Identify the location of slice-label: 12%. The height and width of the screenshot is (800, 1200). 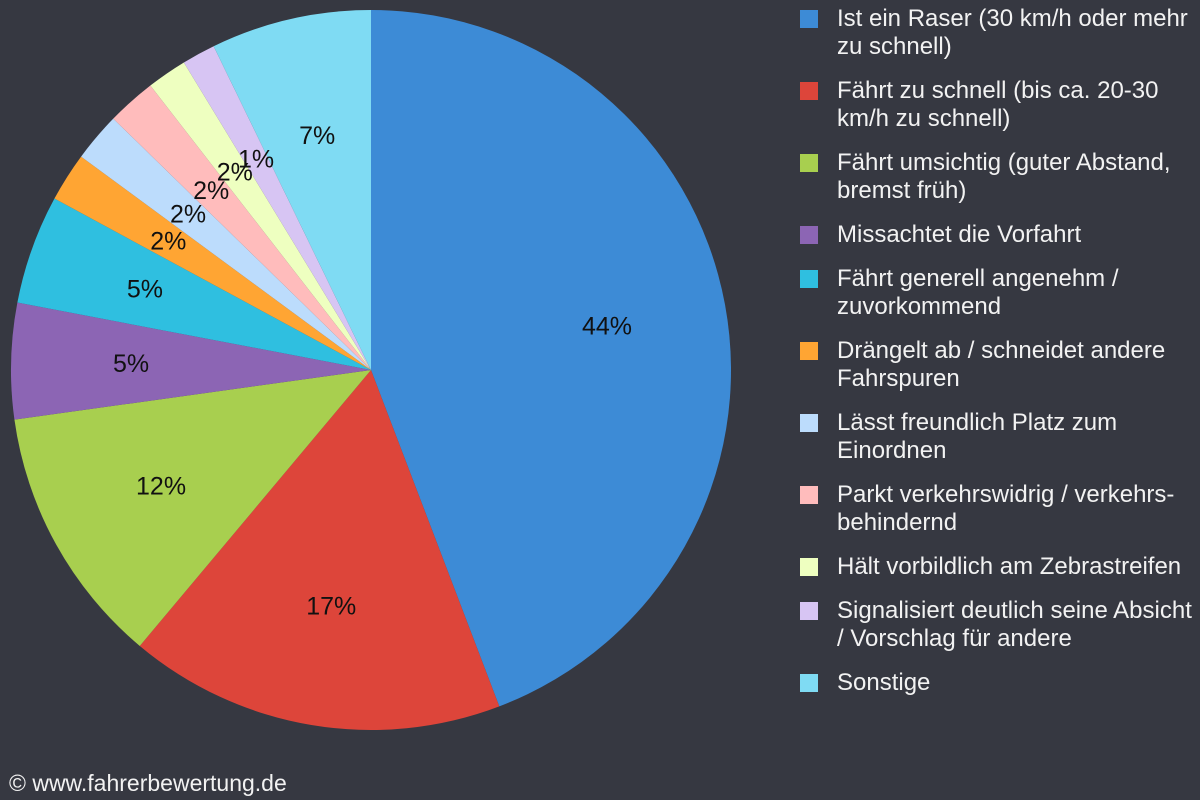
(161, 486).